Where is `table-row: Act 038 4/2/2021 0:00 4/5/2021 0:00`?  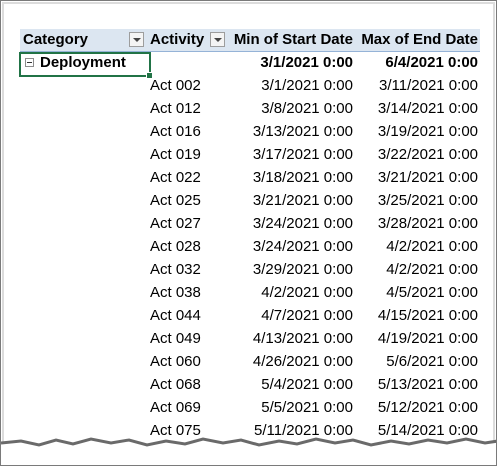 table-row: Act 038 4/2/2021 0:00 4/5/2021 0:00 is located at coordinates (250, 293).